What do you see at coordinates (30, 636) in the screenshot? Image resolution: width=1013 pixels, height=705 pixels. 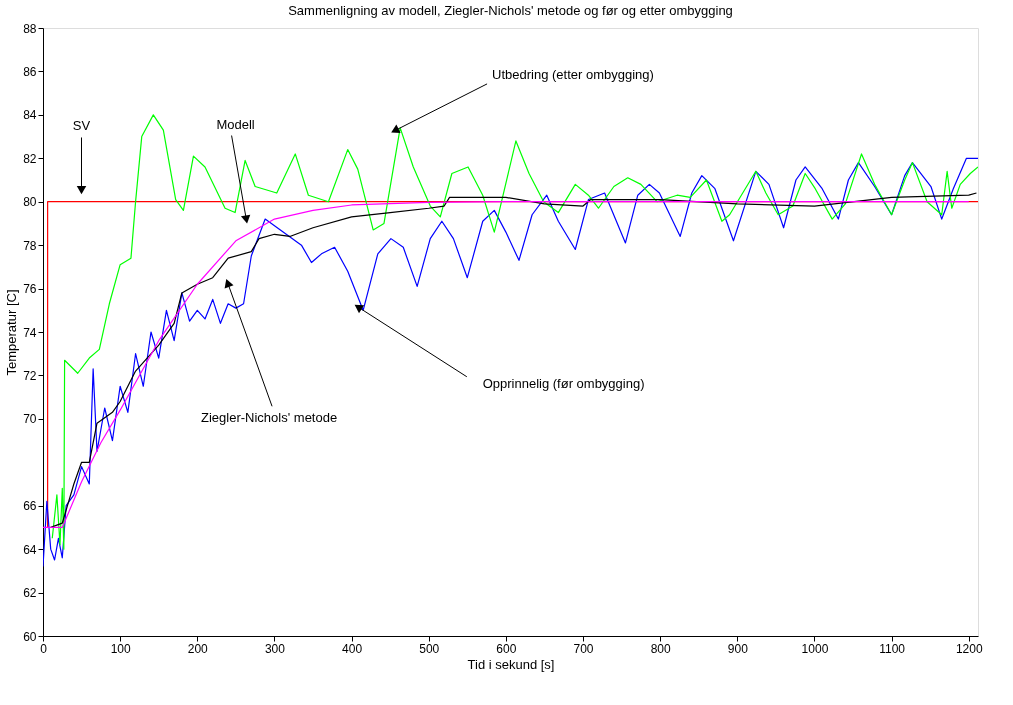 I see `y-tick-label: 60` at bounding box center [30, 636].